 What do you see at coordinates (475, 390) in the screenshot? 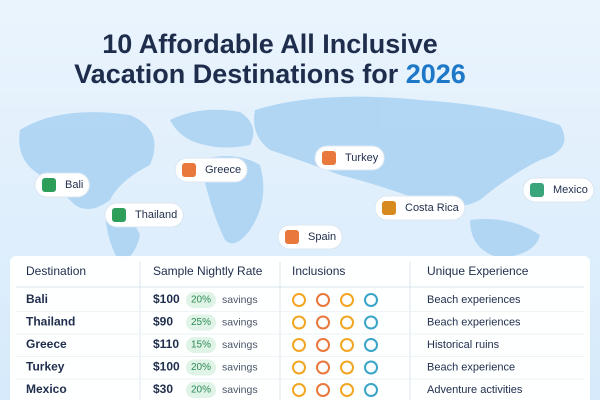
I see `experience: Adventure activities` at bounding box center [475, 390].